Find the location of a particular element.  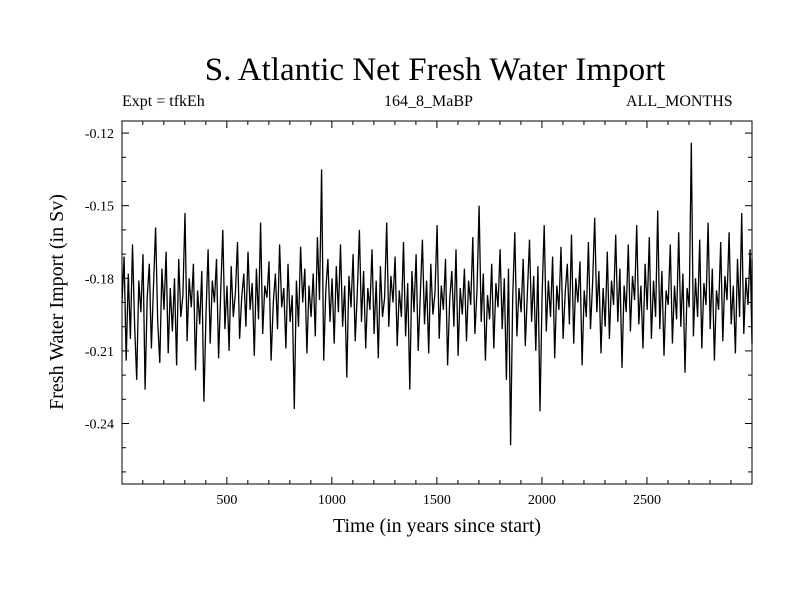

x-tick-label: 500 is located at coordinates (226, 500).